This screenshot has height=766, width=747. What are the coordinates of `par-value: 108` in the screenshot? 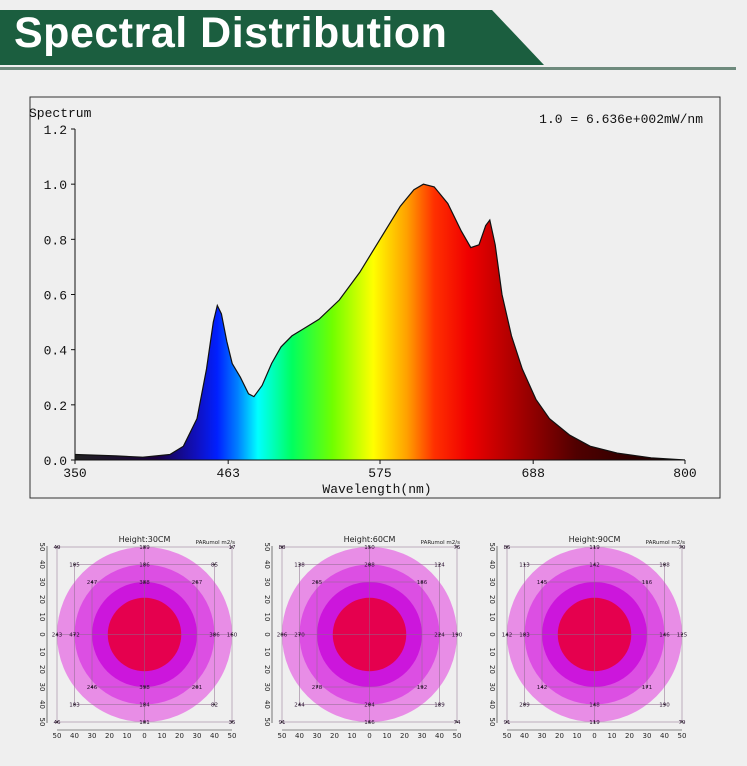 It's located at (664, 566).